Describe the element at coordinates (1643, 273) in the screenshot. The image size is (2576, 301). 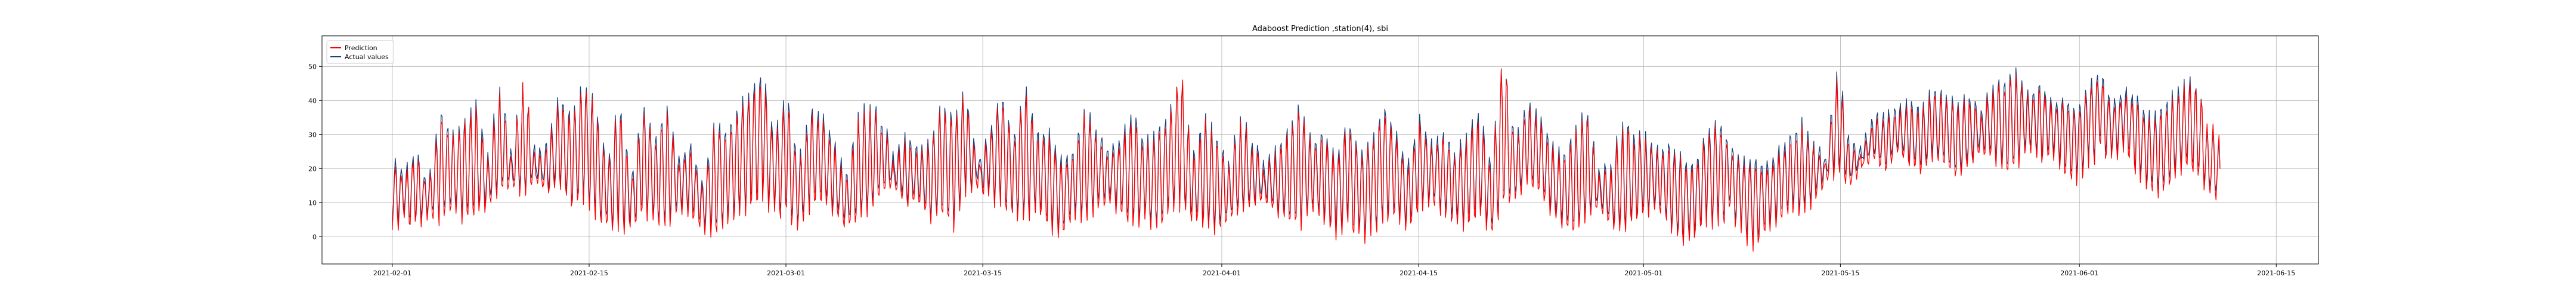
I see `x-tick-label: 2021-05-01` at that location.